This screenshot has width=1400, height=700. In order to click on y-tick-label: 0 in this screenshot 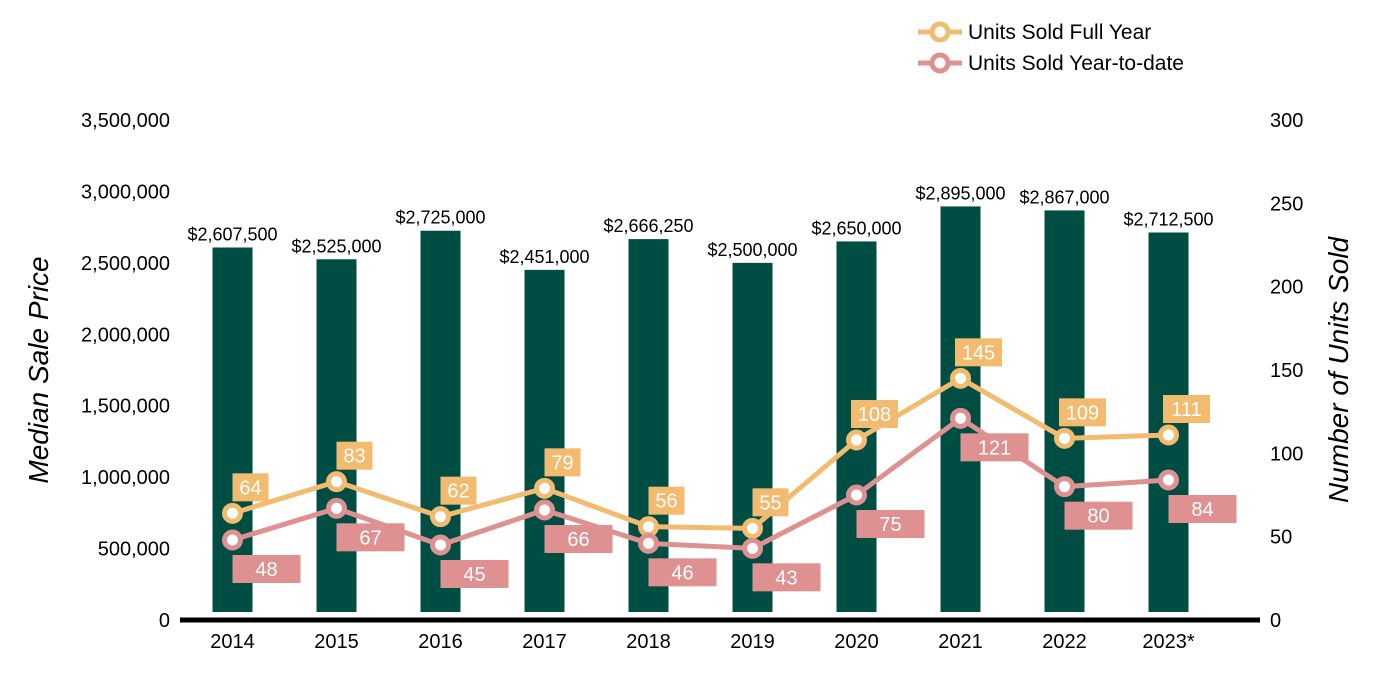, I will do `click(164, 621)`.